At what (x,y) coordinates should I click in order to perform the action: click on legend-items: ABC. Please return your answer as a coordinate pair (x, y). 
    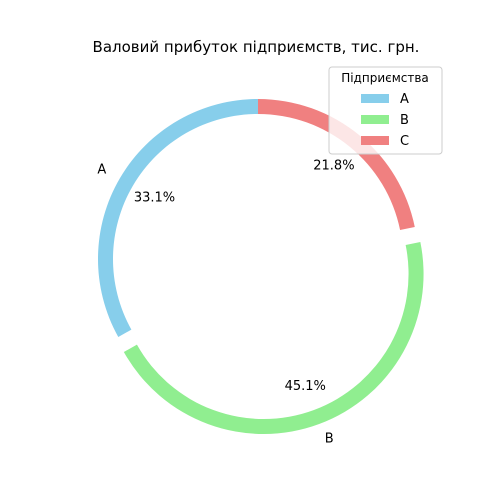
    Looking at the image, I should click on (385, 120).